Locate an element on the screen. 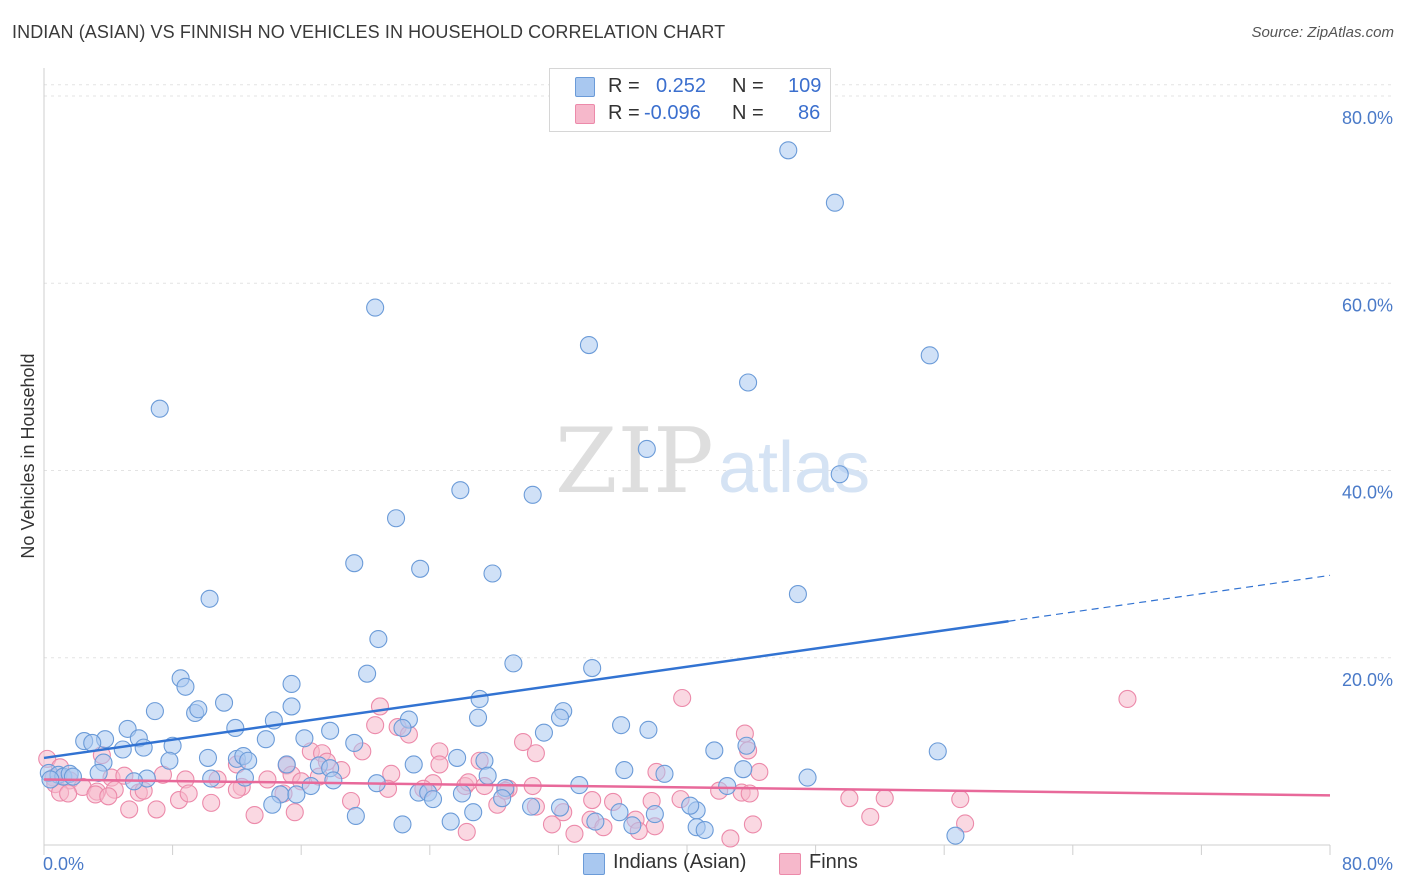  x-tick-label: 0.0% is located at coordinates (63, 864).